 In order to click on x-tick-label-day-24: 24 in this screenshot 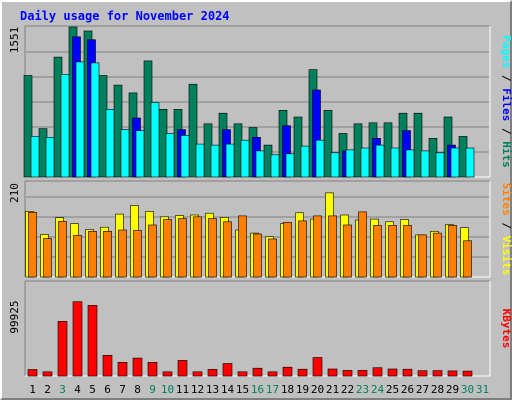, I will do `click(378, 389)`.